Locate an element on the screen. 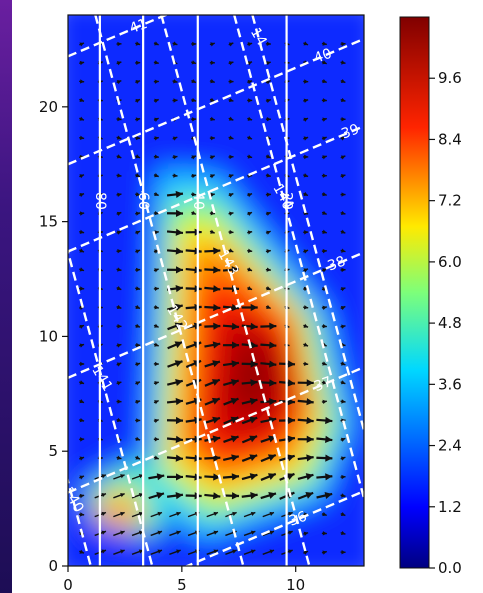 This screenshot has width=483, height=593. colorbar-tick-label-1.2: 1.2 is located at coordinates (450, 507).